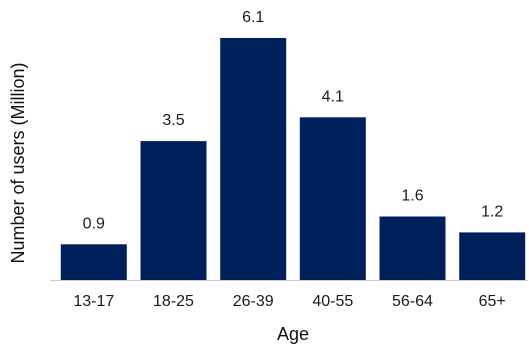  What do you see at coordinates (492, 256) in the screenshot?
I see `bar-65+` at bounding box center [492, 256].